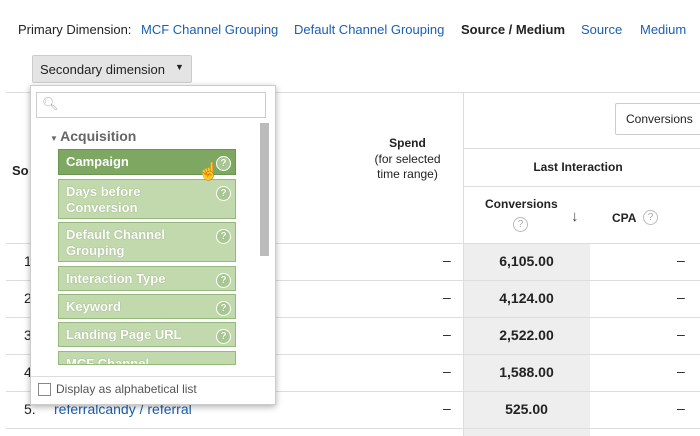 This screenshot has height=436, width=700. What do you see at coordinates (353, 92) in the screenshot?
I see `table-border` at bounding box center [353, 92].